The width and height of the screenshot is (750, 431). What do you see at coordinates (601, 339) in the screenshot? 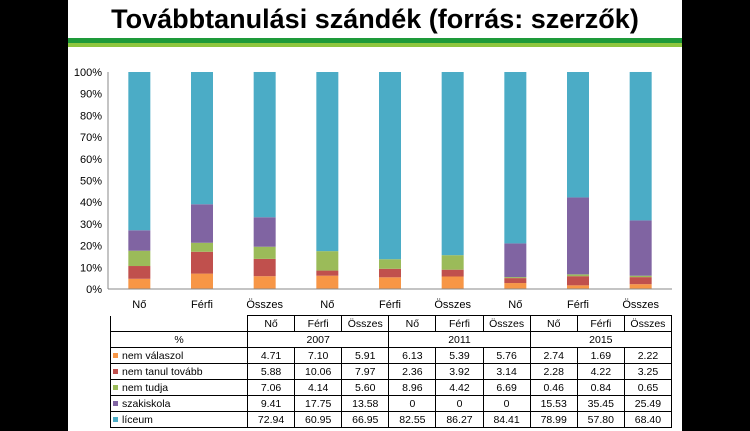
I see `table-group-header: 2015` at bounding box center [601, 339].